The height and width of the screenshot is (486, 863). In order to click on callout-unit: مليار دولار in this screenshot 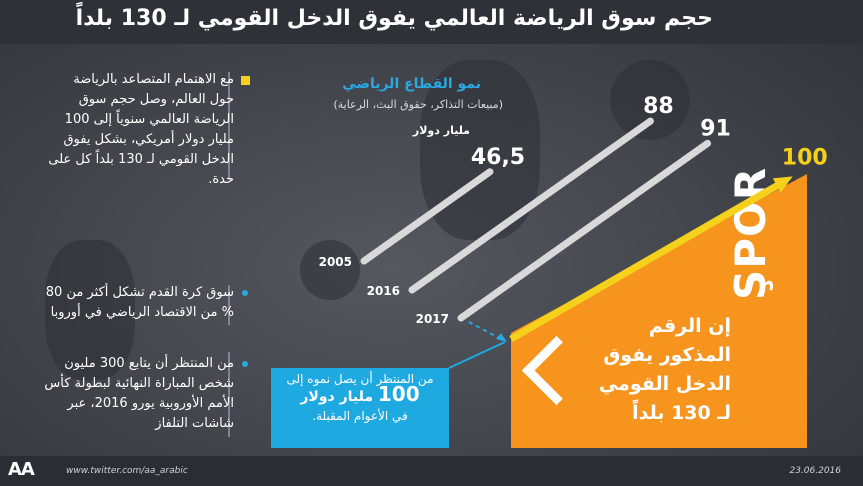, I will do `click(337, 397)`.